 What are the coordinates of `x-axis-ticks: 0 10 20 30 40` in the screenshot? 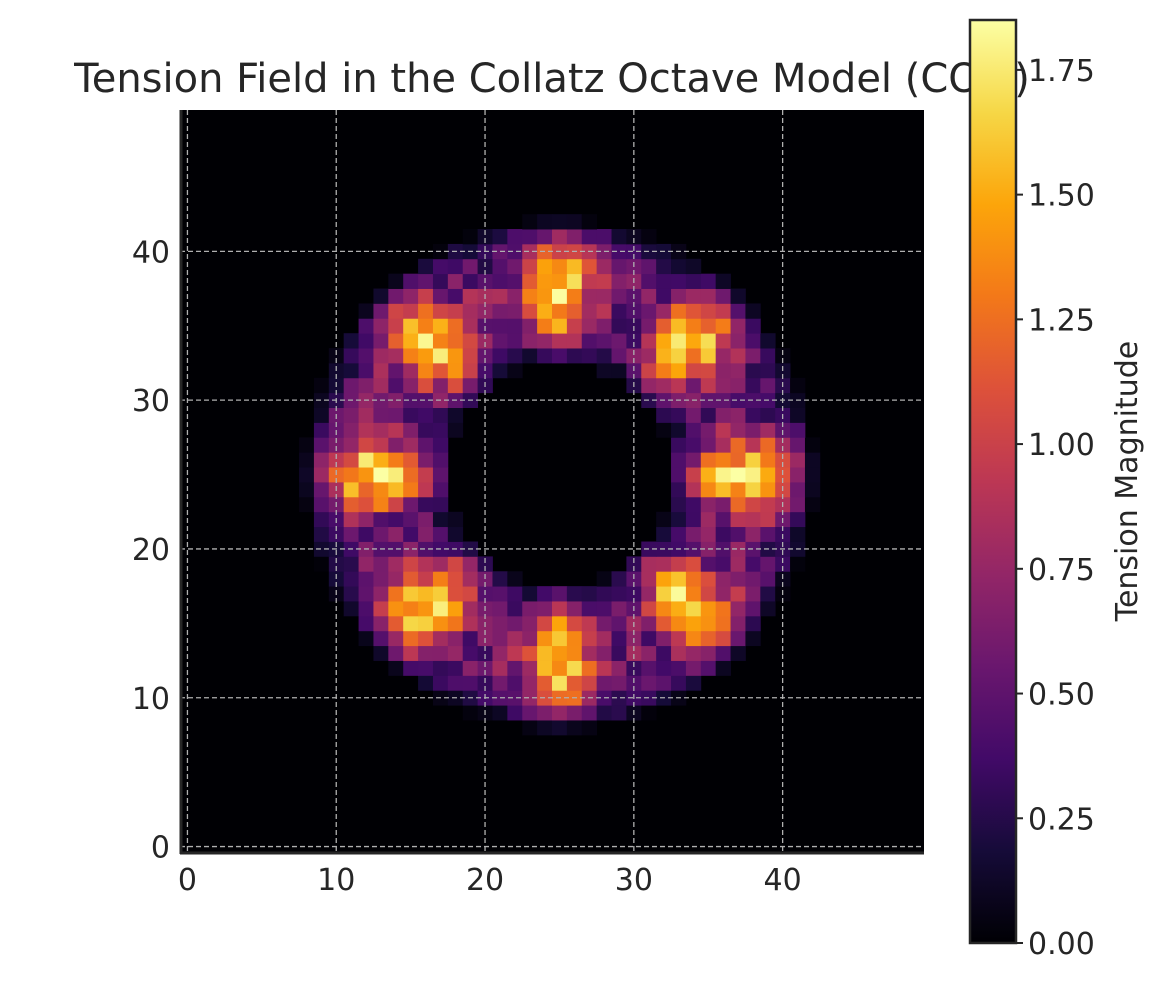 It's located at (490, 880).